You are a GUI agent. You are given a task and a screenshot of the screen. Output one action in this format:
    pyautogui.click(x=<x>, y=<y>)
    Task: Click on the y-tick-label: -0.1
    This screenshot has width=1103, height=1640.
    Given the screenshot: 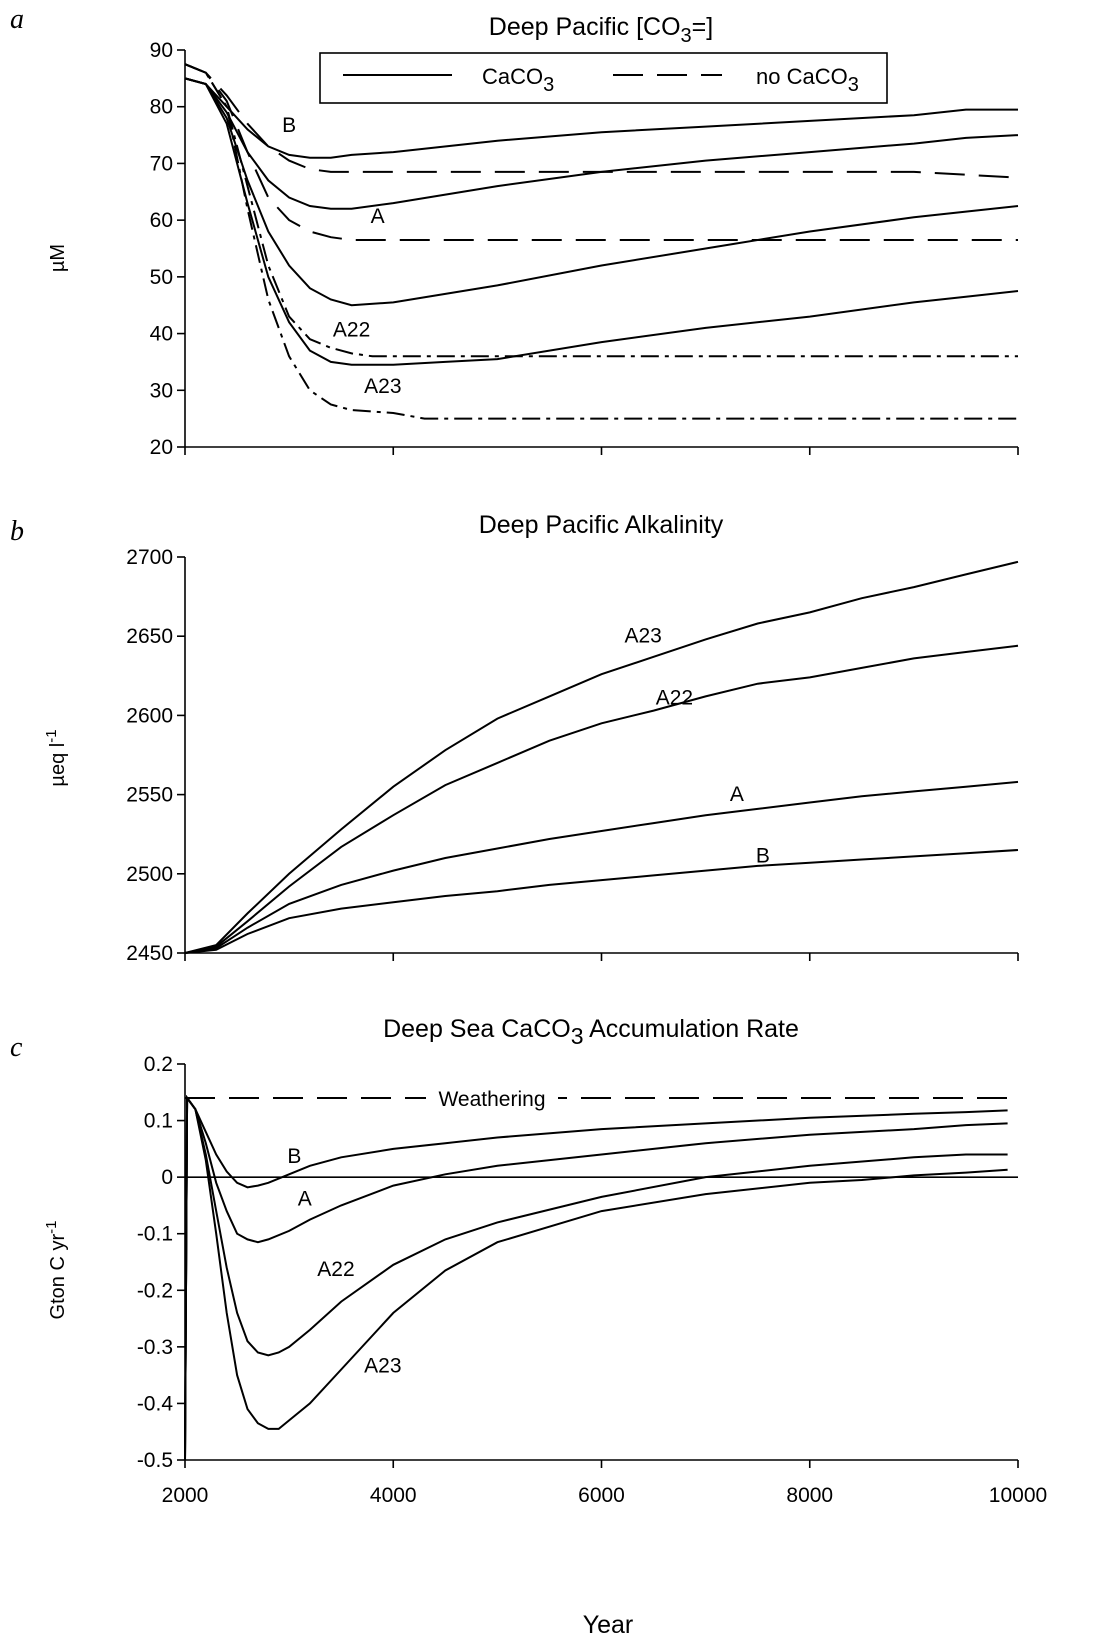 What is the action you would take?
    pyautogui.click(x=155, y=1234)
    